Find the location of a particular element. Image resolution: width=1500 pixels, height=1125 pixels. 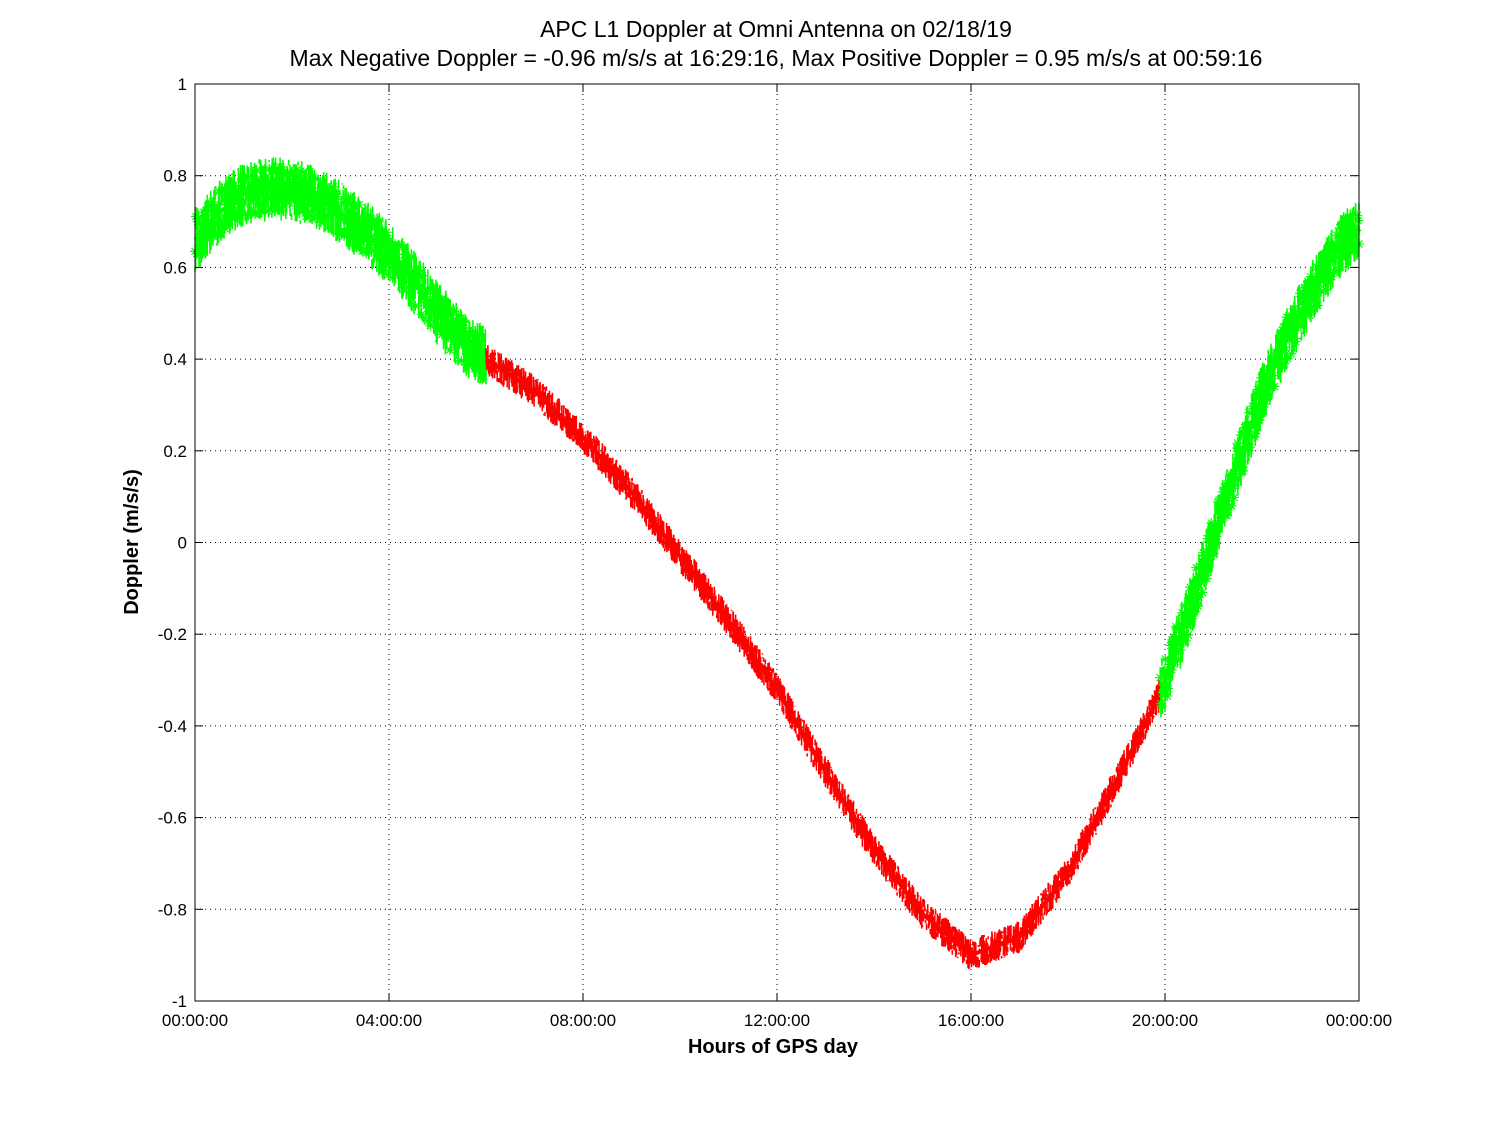

x-tick-label: 20:00:00 is located at coordinates (1165, 1020).